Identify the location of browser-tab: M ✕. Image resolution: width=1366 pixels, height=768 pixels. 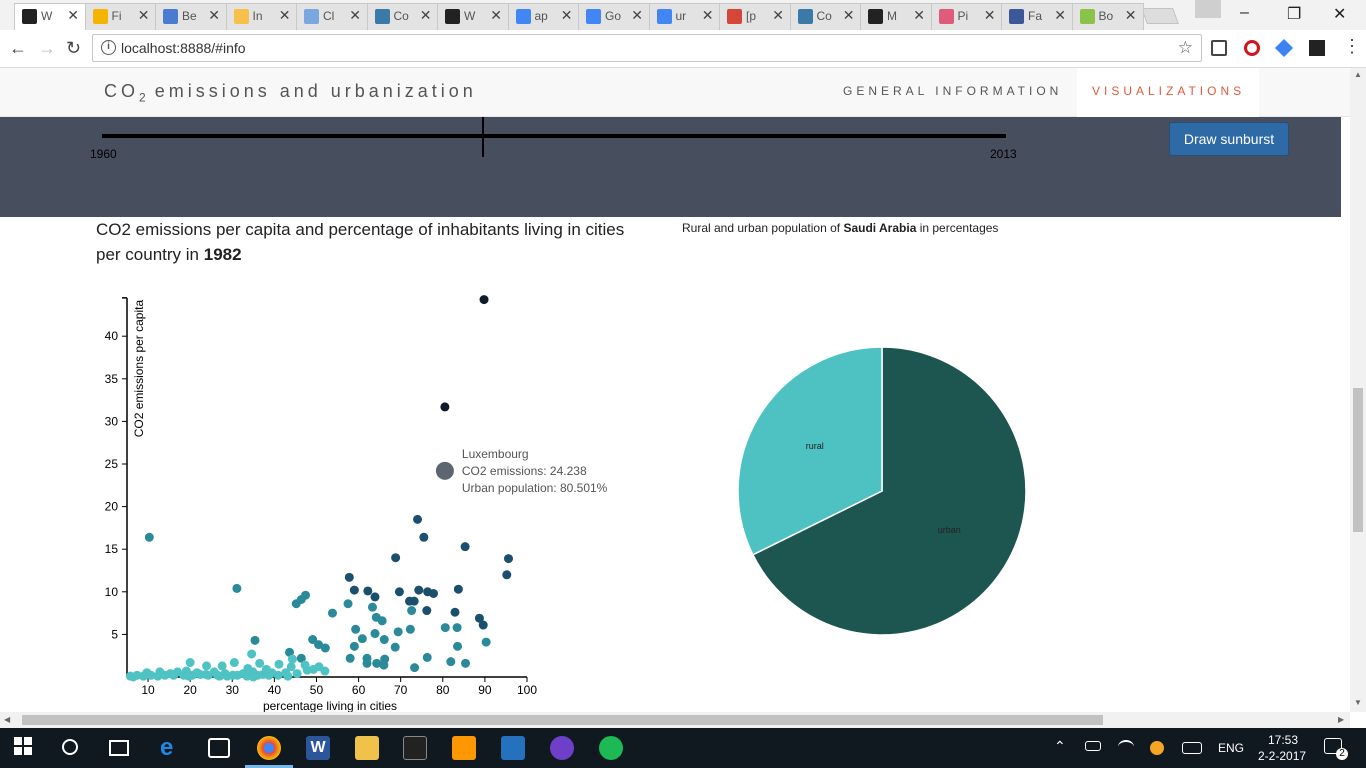
(896, 16).